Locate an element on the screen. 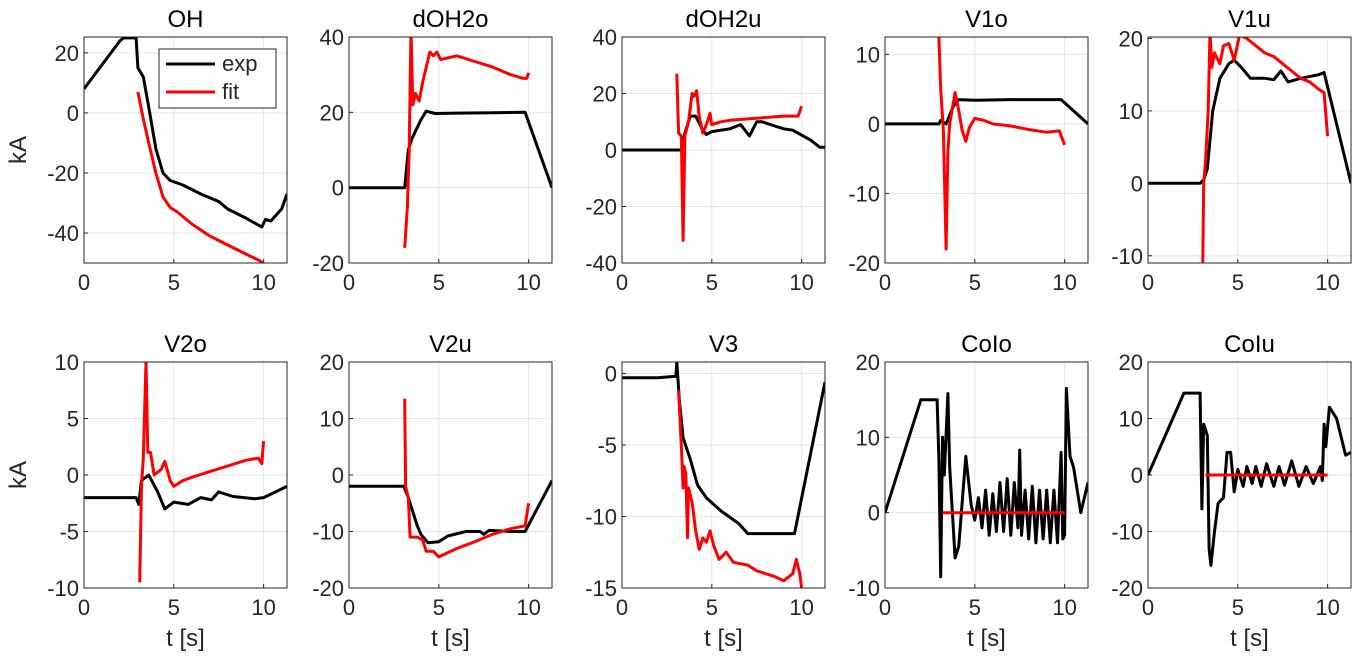 This screenshot has width=1362, height=658. subplot-title: OH is located at coordinates (186, 19).